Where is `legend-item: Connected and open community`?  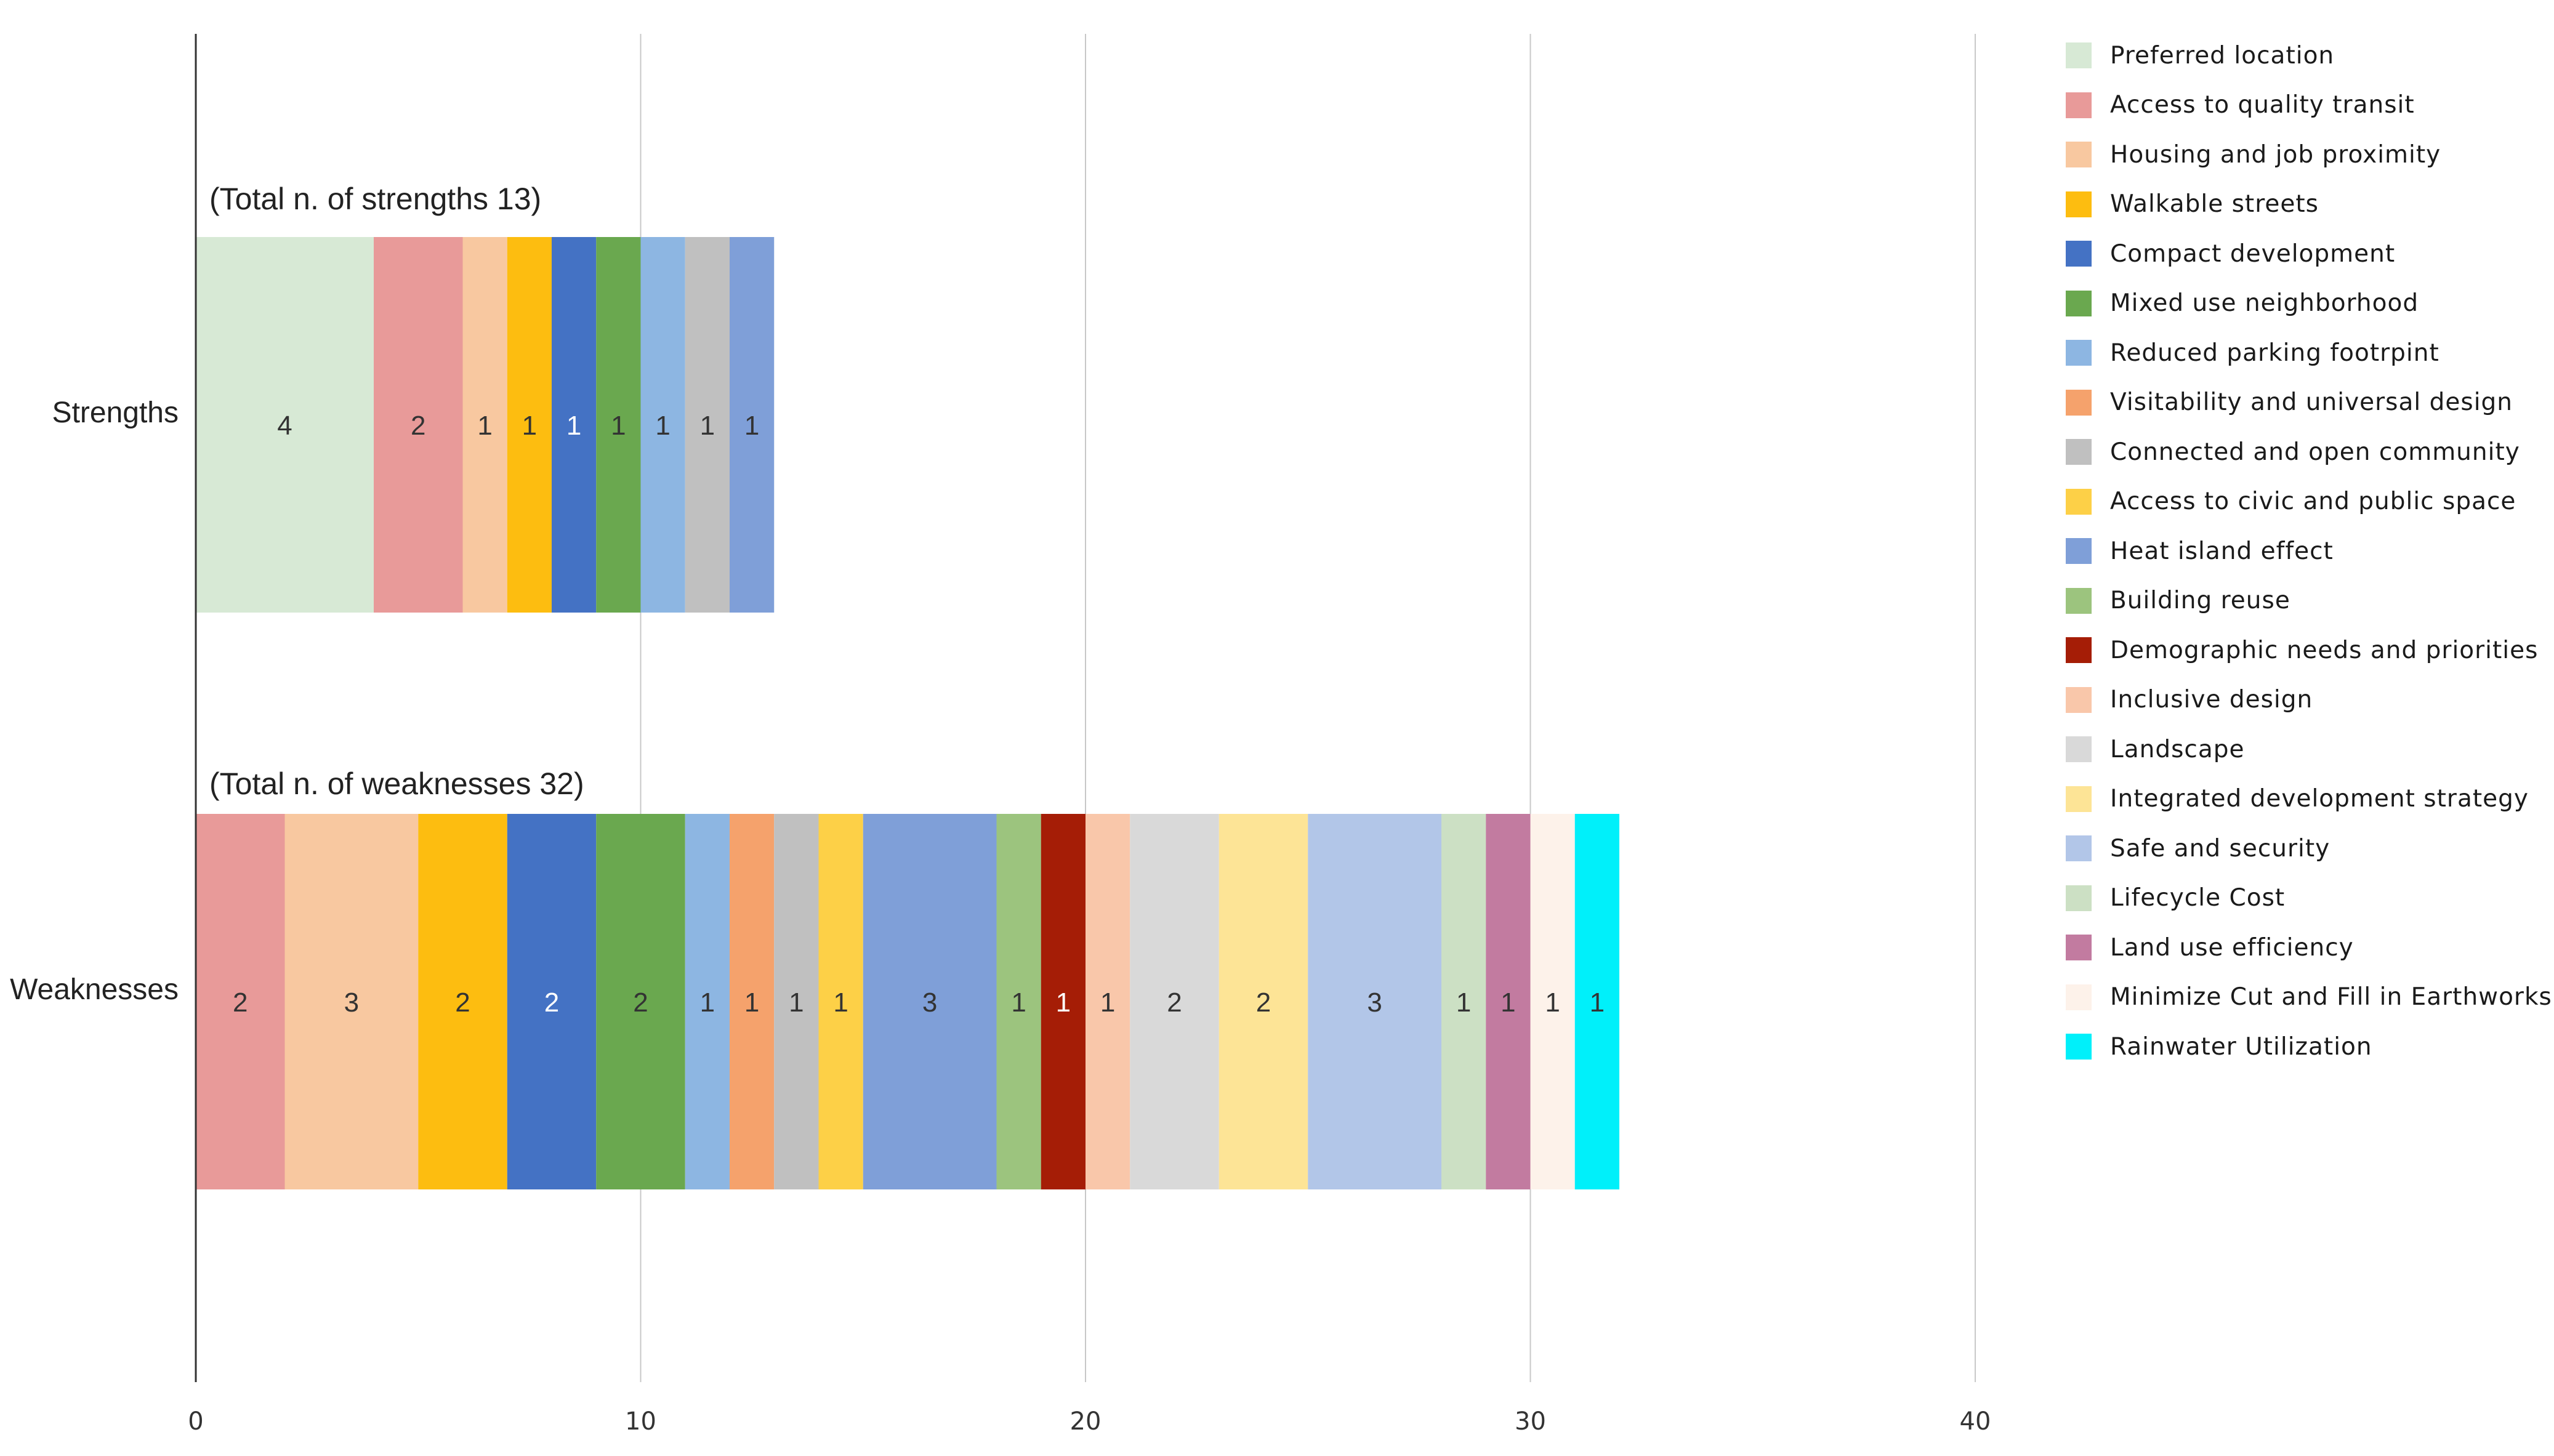
legend-item: Connected and open community is located at coordinates (2309, 452).